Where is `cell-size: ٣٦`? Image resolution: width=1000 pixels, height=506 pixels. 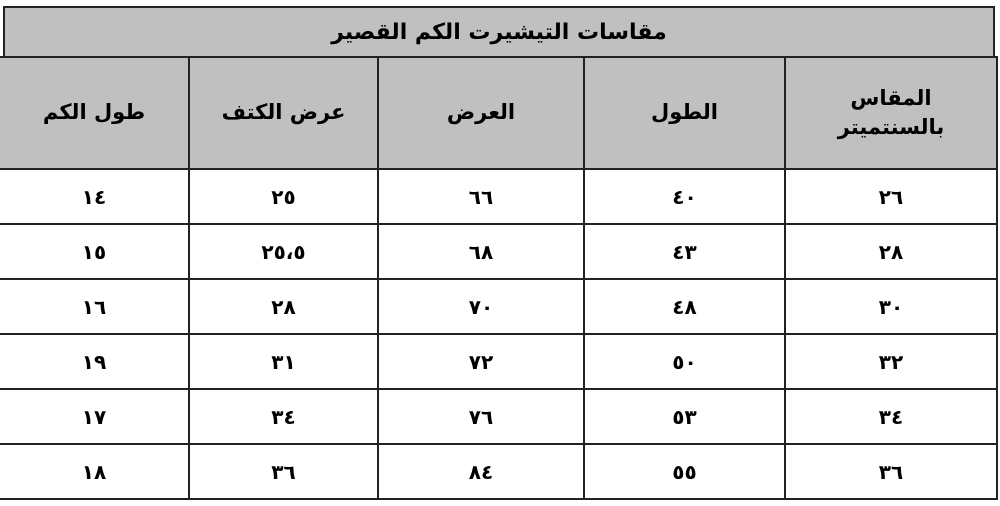 cell-size: ٣٦ is located at coordinates (891, 471).